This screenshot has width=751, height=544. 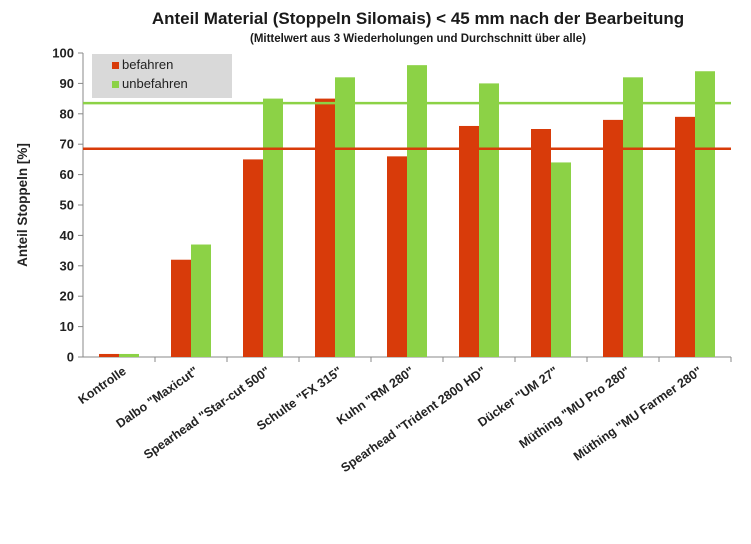 What do you see at coordinates (147, 64) in the screenshot?
I see `legend-label-befahren: befahren` at bounding box center [147, 64].